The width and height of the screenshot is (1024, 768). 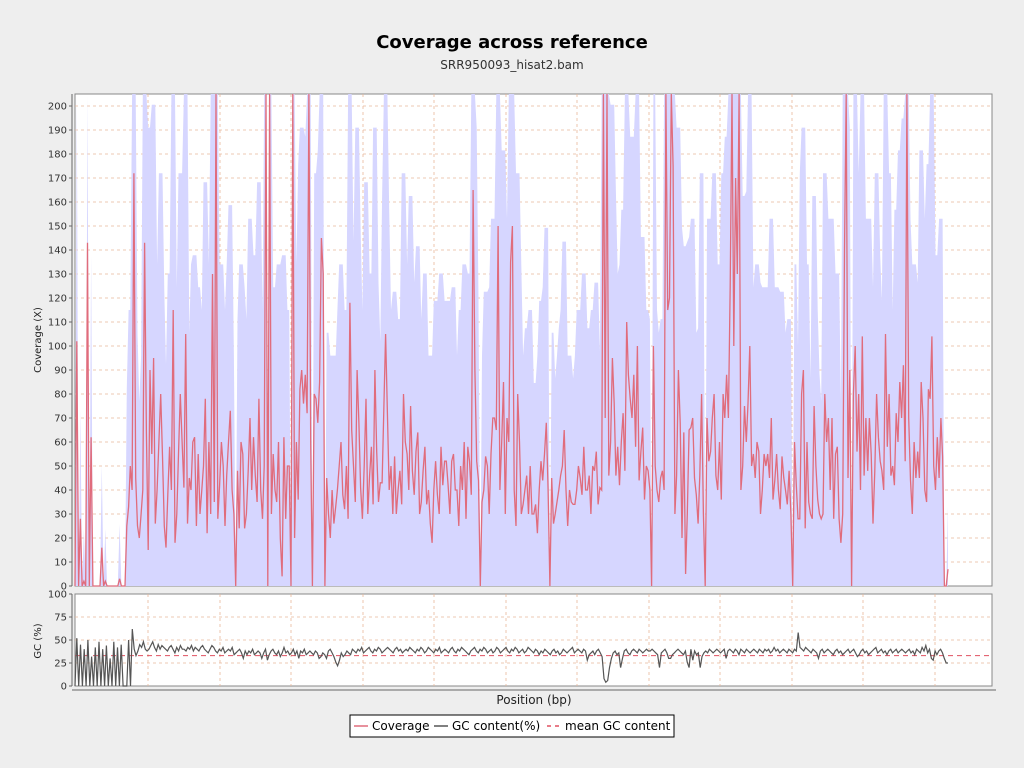 I want to click on coverage-y-tick-label: 80, so click(x=60, y=395).